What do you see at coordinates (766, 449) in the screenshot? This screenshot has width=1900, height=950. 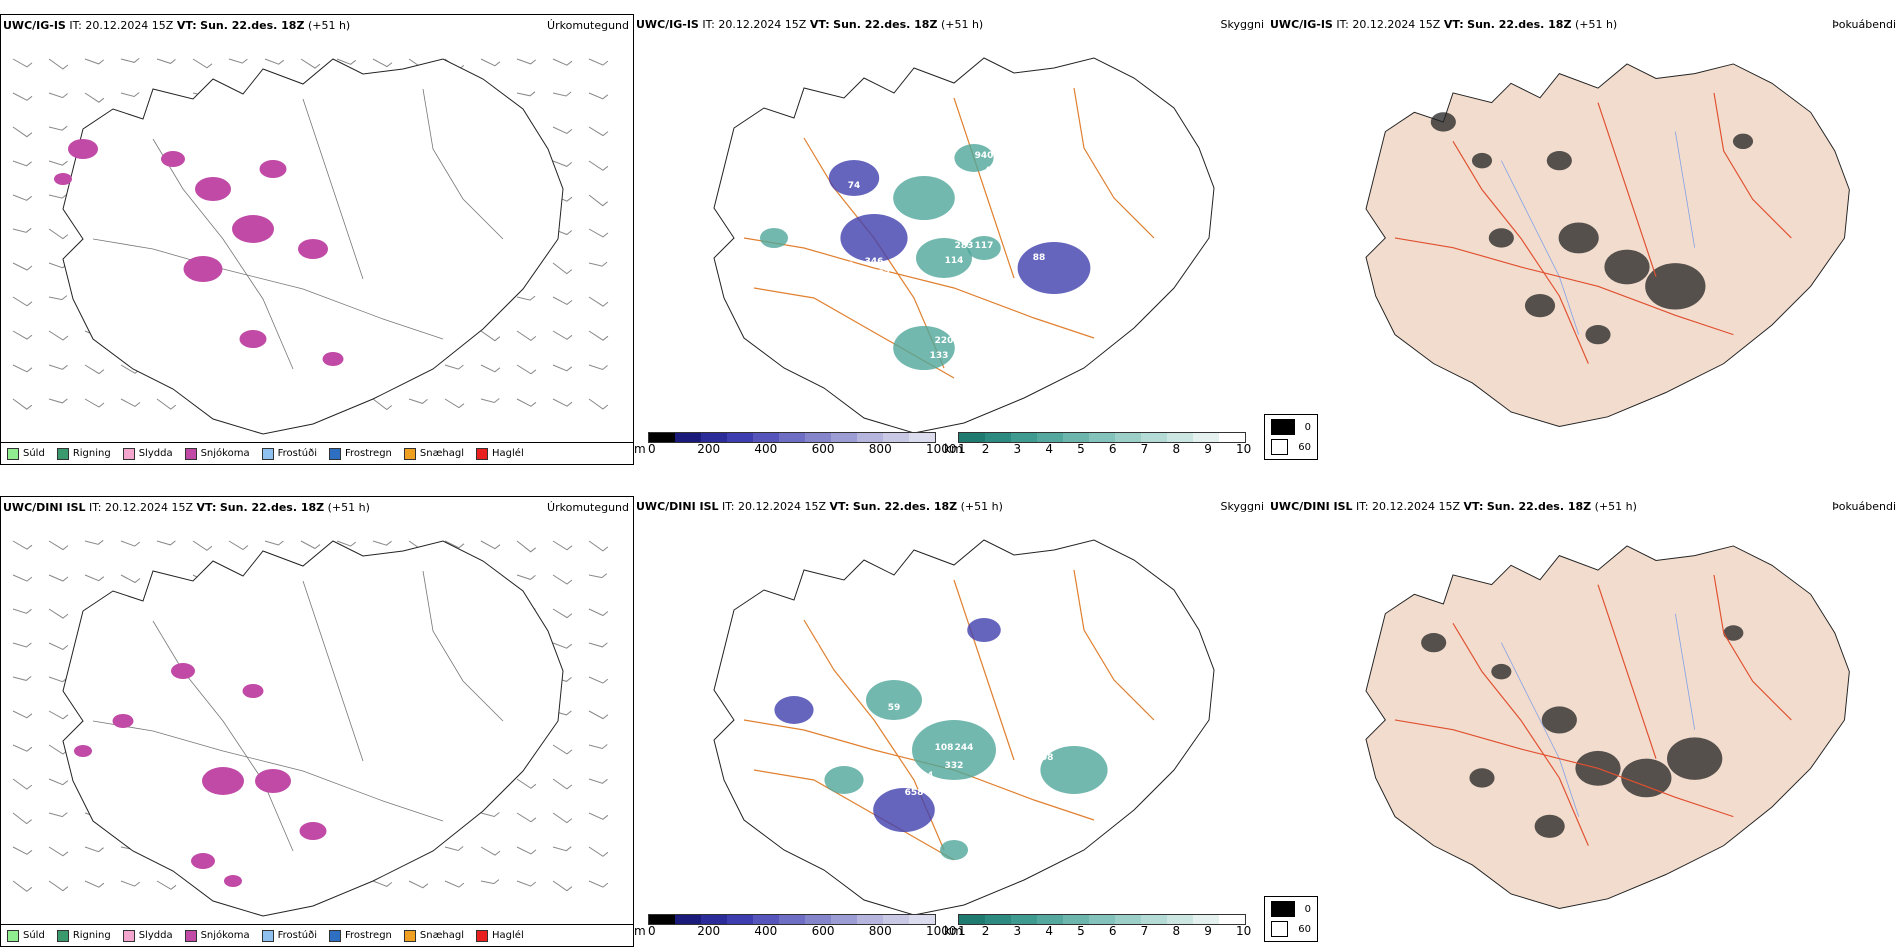 I see `scale-tick: 400` at bounding box center [766, 449].